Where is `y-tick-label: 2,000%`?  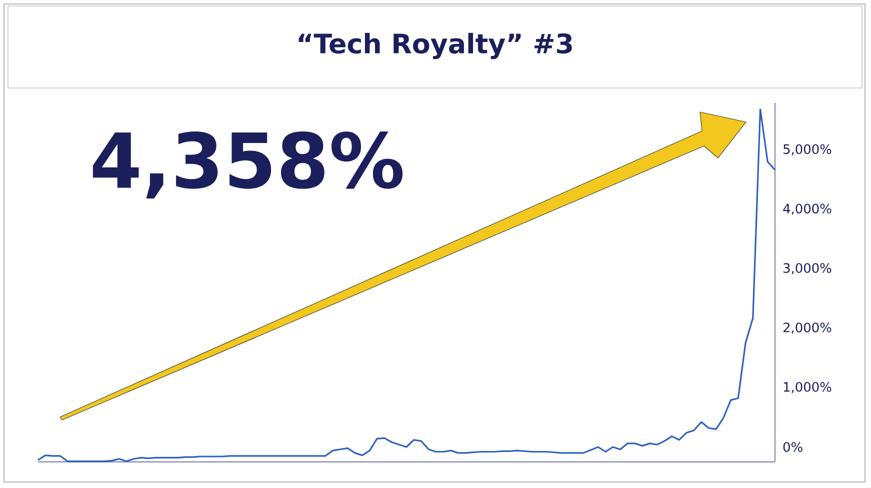
y-tick-label: 2,000% is located at coordinates (807, 328).